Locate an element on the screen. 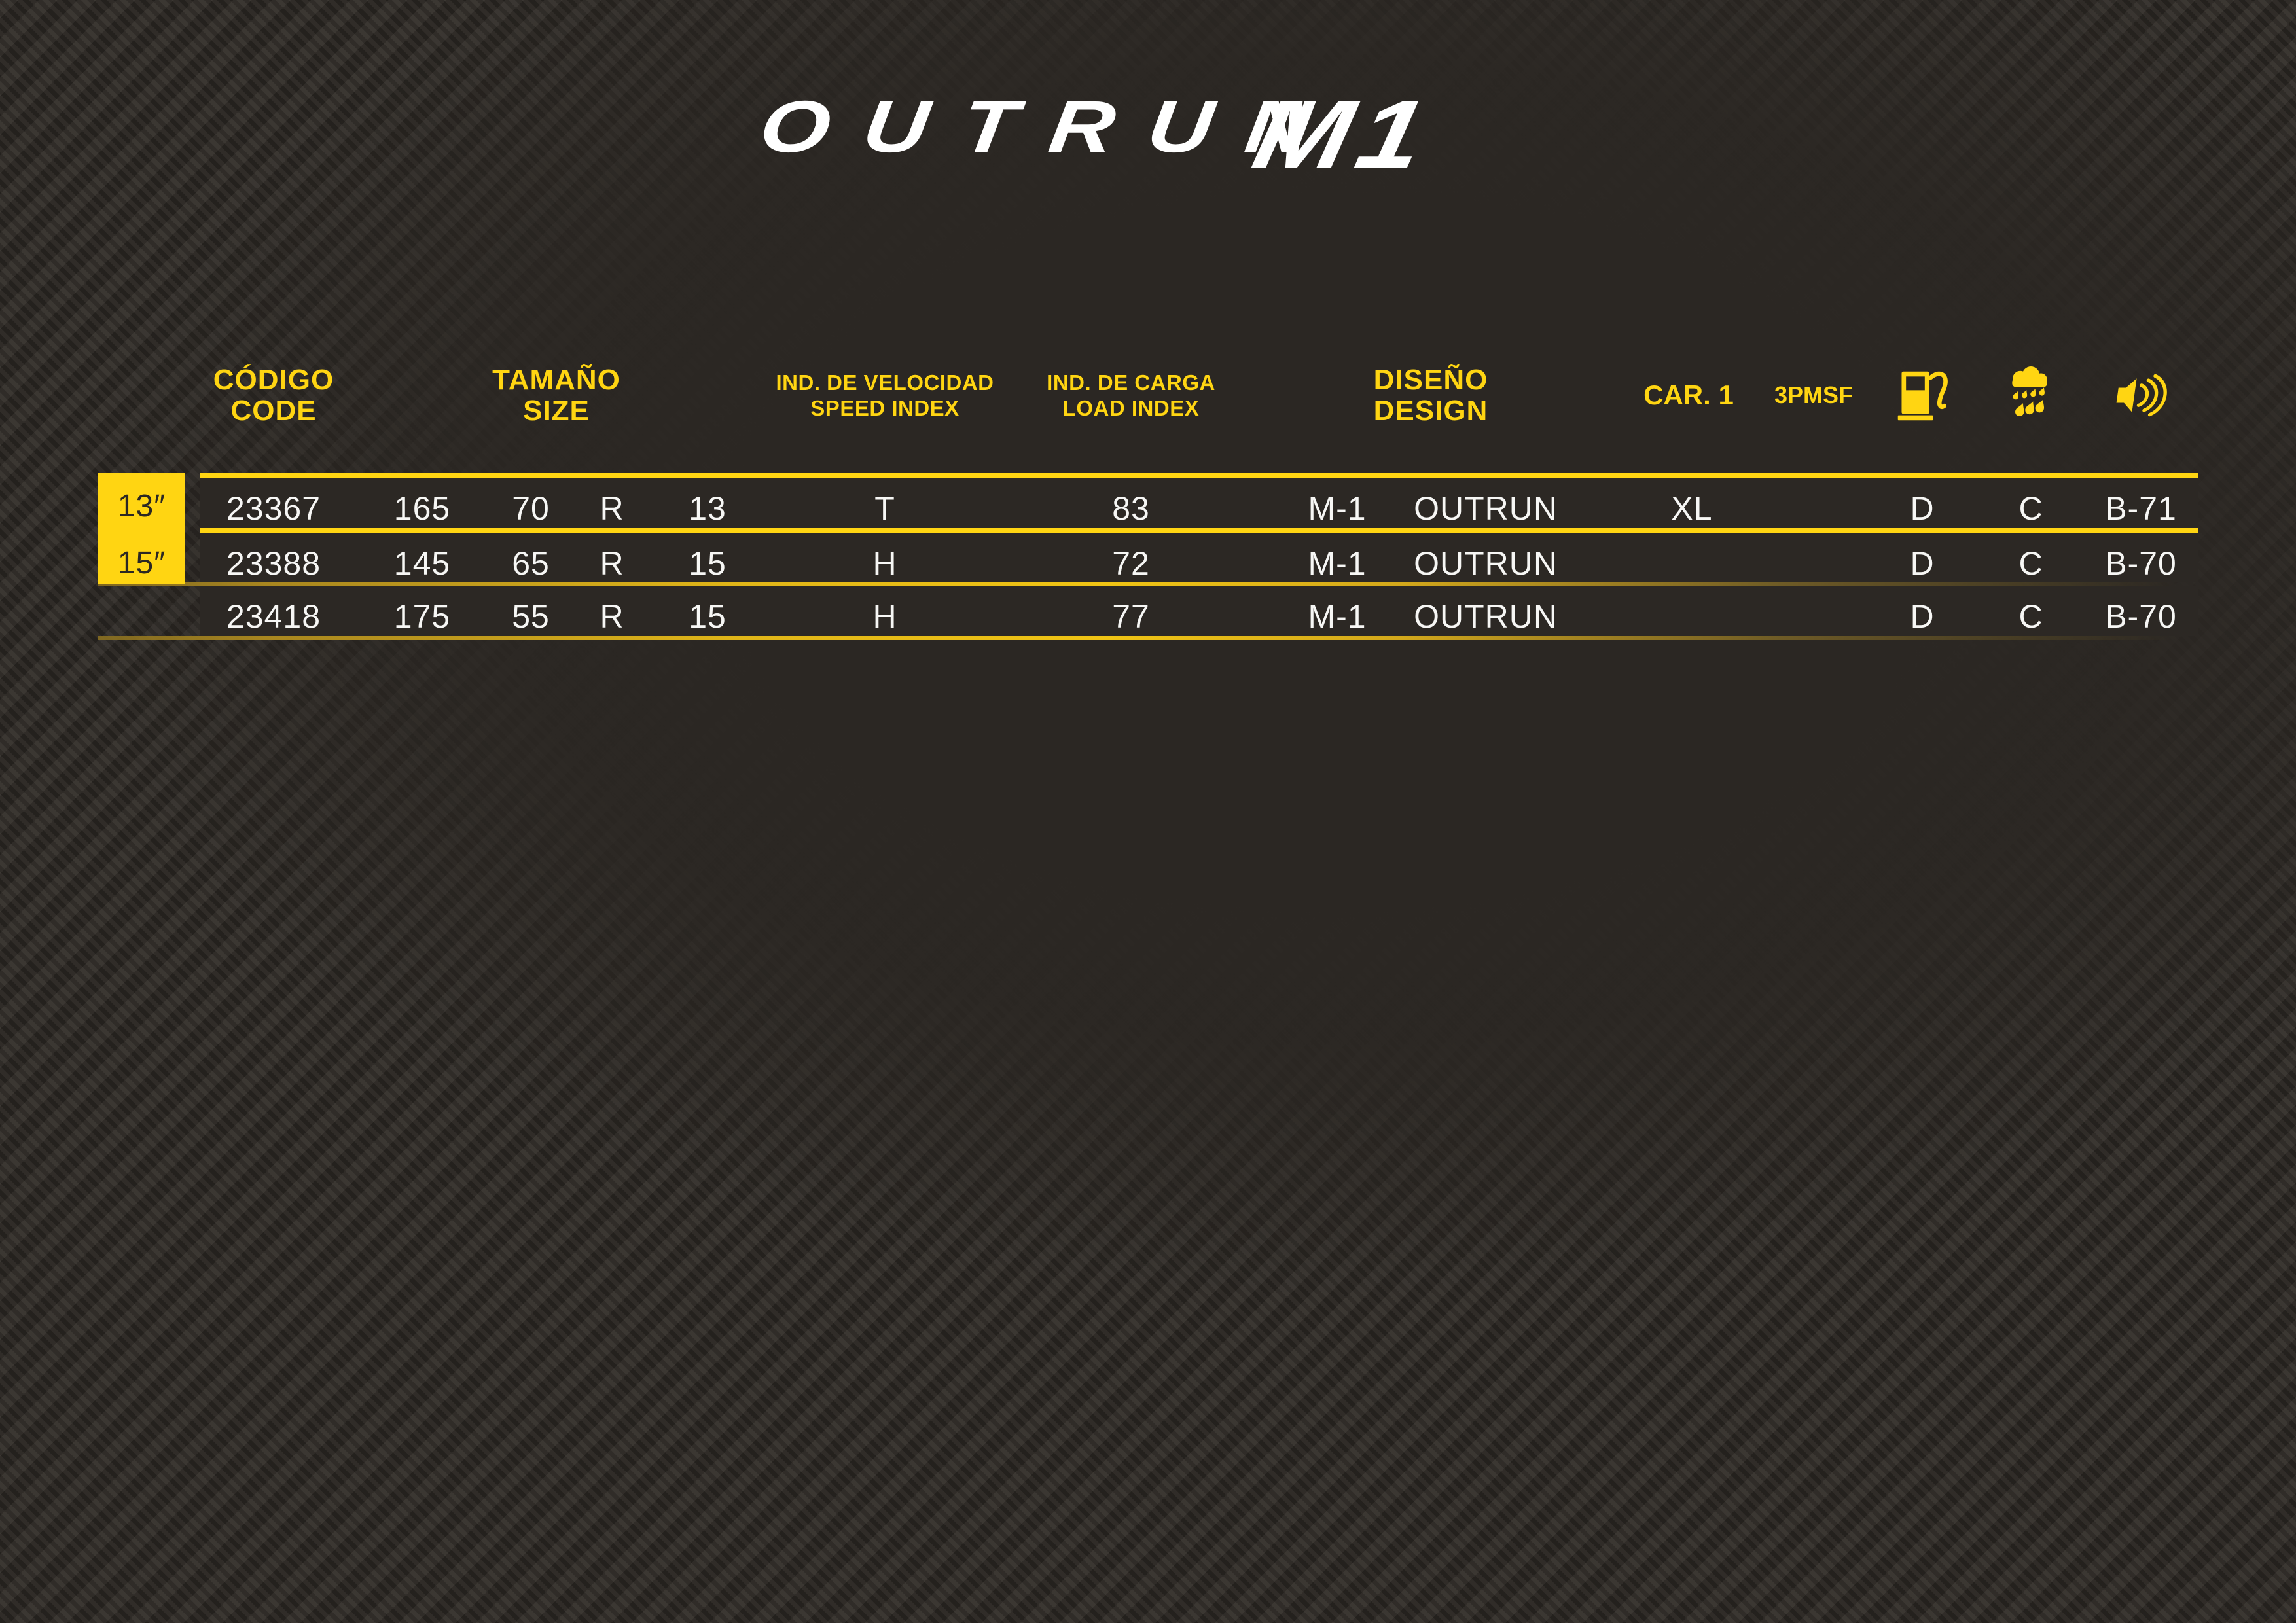 This screenshot has width=2296, height=1623. table-top-line is located at coordinates (1199, 475).